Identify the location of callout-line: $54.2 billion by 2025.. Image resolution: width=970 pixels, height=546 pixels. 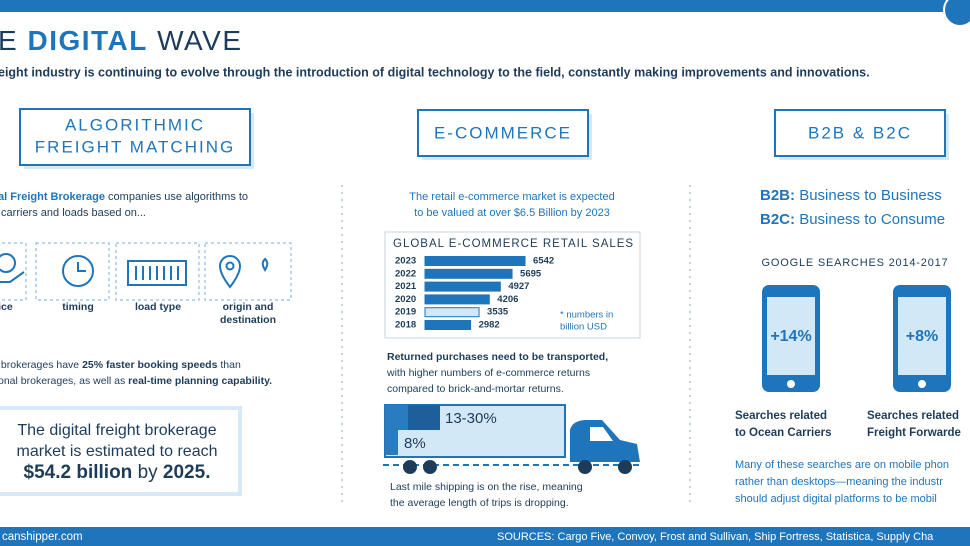
(117, 472).